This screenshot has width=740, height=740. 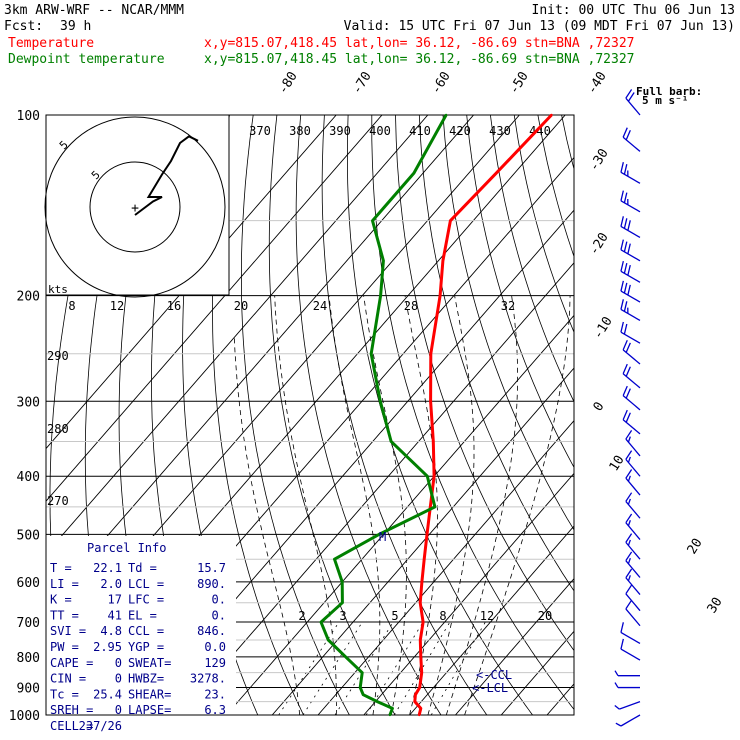 What do you see at coordinates (219, 600) in the screenshot?
I see `parcel-info-cell: 0.` at bounding box center [219, 600].